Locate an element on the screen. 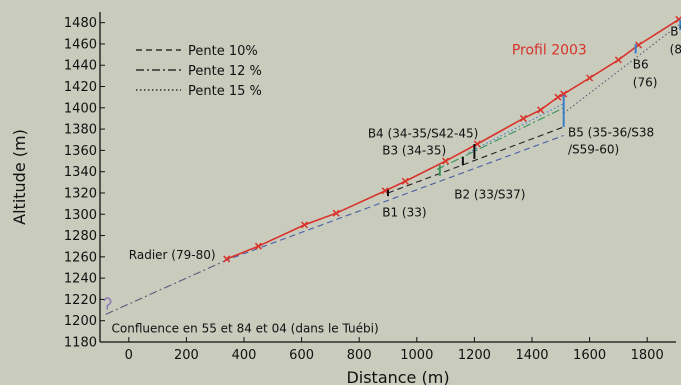  y-axis-title: Altitude (m) is located at coordinates (19, 177).